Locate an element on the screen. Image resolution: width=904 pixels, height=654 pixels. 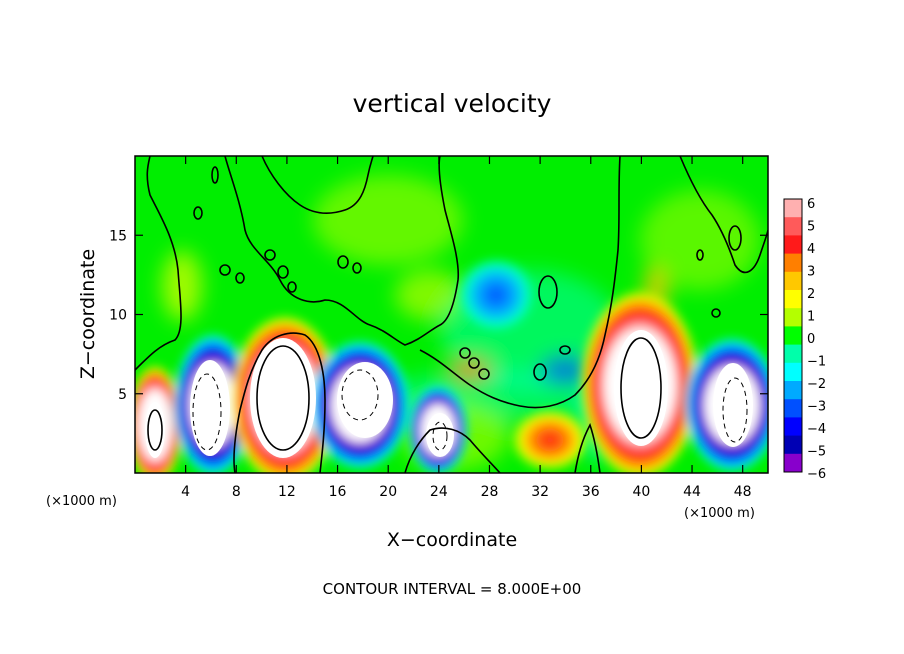
x-tick-label: 40 is located at coordinates (641, 492).